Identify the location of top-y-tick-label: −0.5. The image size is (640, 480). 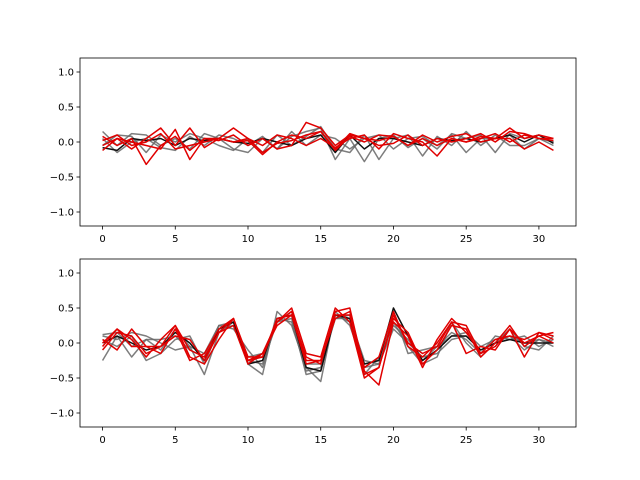
(62, 178).